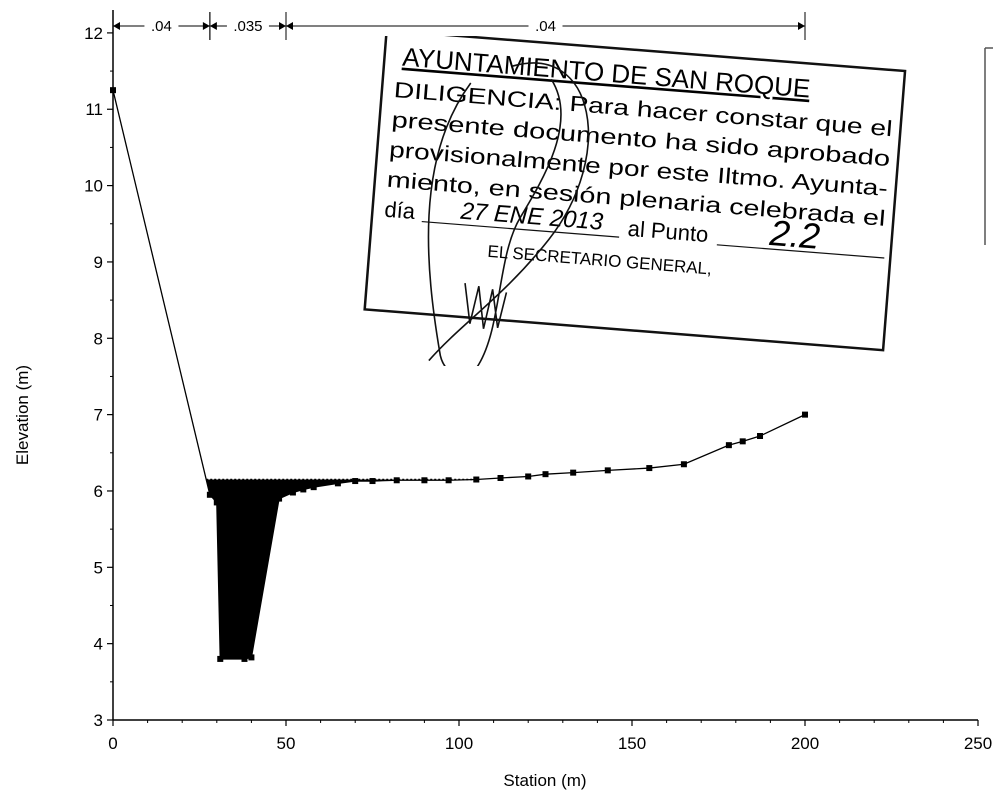 This screenshot has height=794, width=995. What do you see at coordinates (22, 415) in the screenshot?
I see `y-axis-title: Elevation (m)` at bounding box center [22, 415].